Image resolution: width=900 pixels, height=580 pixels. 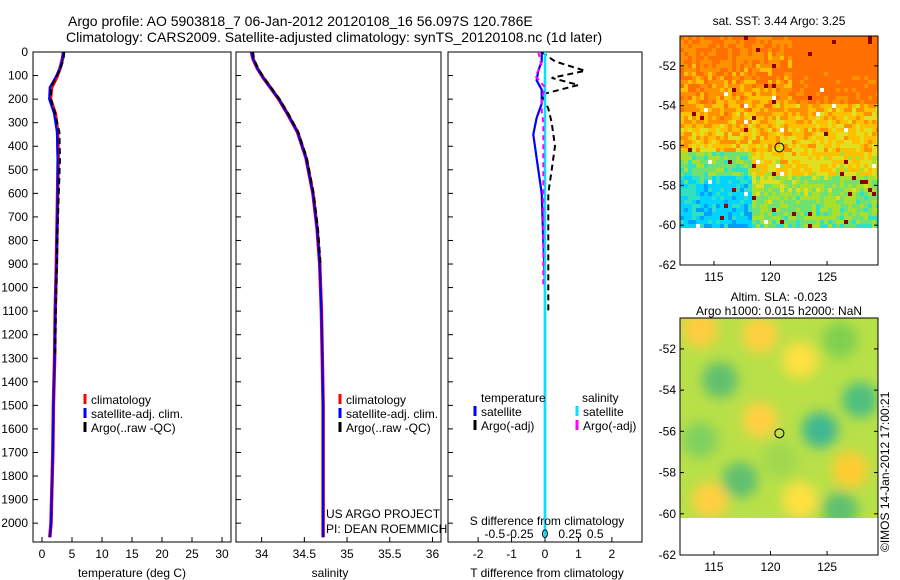 What do you see at coordinates (383, 514) in the screenshot?
I see `us-argo-credit: US ARGO PROJECT` at bounding box center [383, 514].